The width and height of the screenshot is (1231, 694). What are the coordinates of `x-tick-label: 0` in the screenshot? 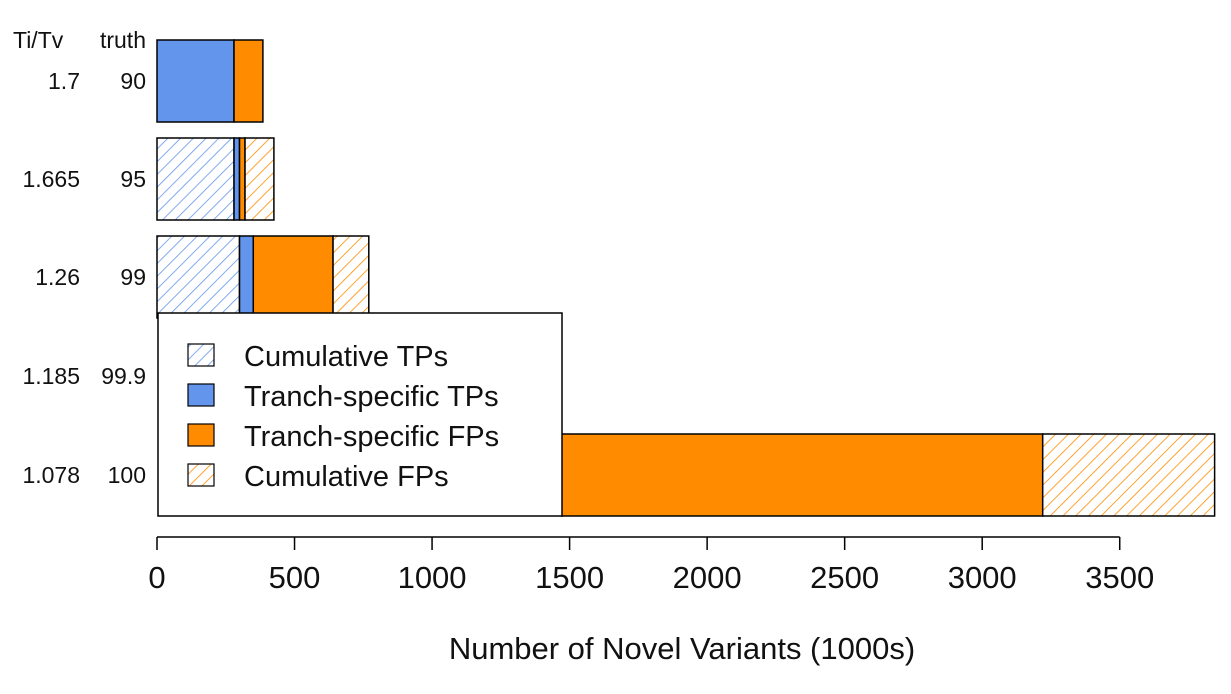 It's located at (156, 577).